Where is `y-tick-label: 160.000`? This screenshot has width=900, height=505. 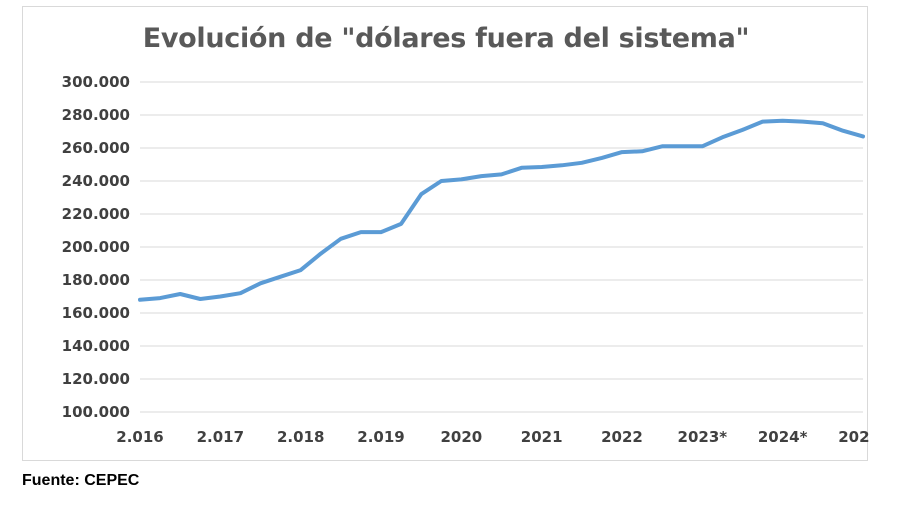
y-tick-label: 160.000 is located at coordinates (96, 313).